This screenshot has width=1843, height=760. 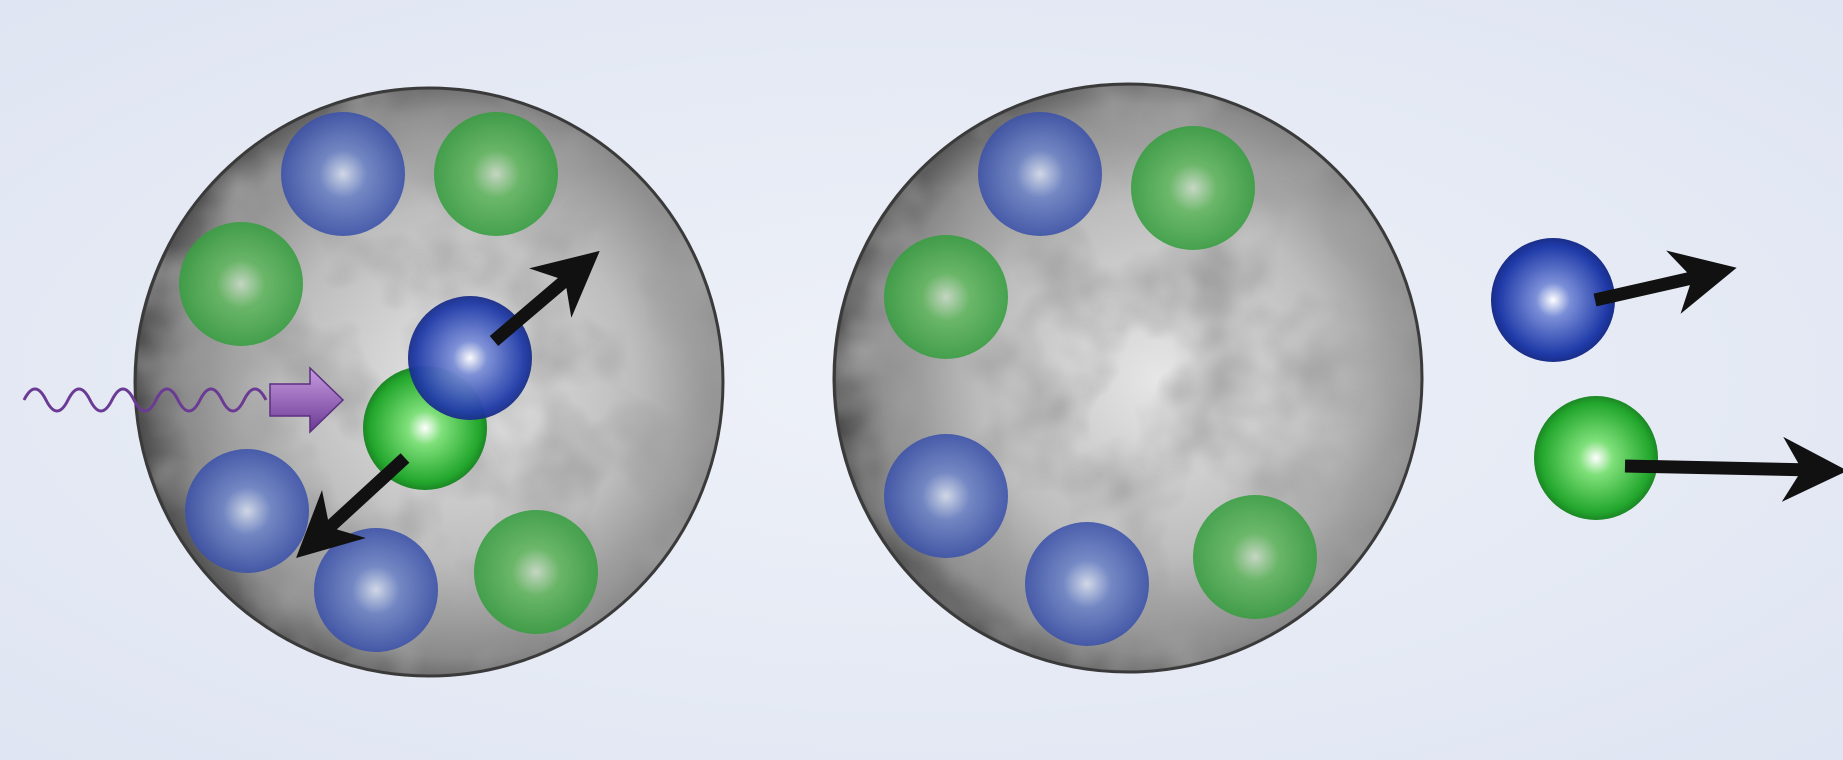 I want to click on proton-ejected, so click(x=470, y=358).